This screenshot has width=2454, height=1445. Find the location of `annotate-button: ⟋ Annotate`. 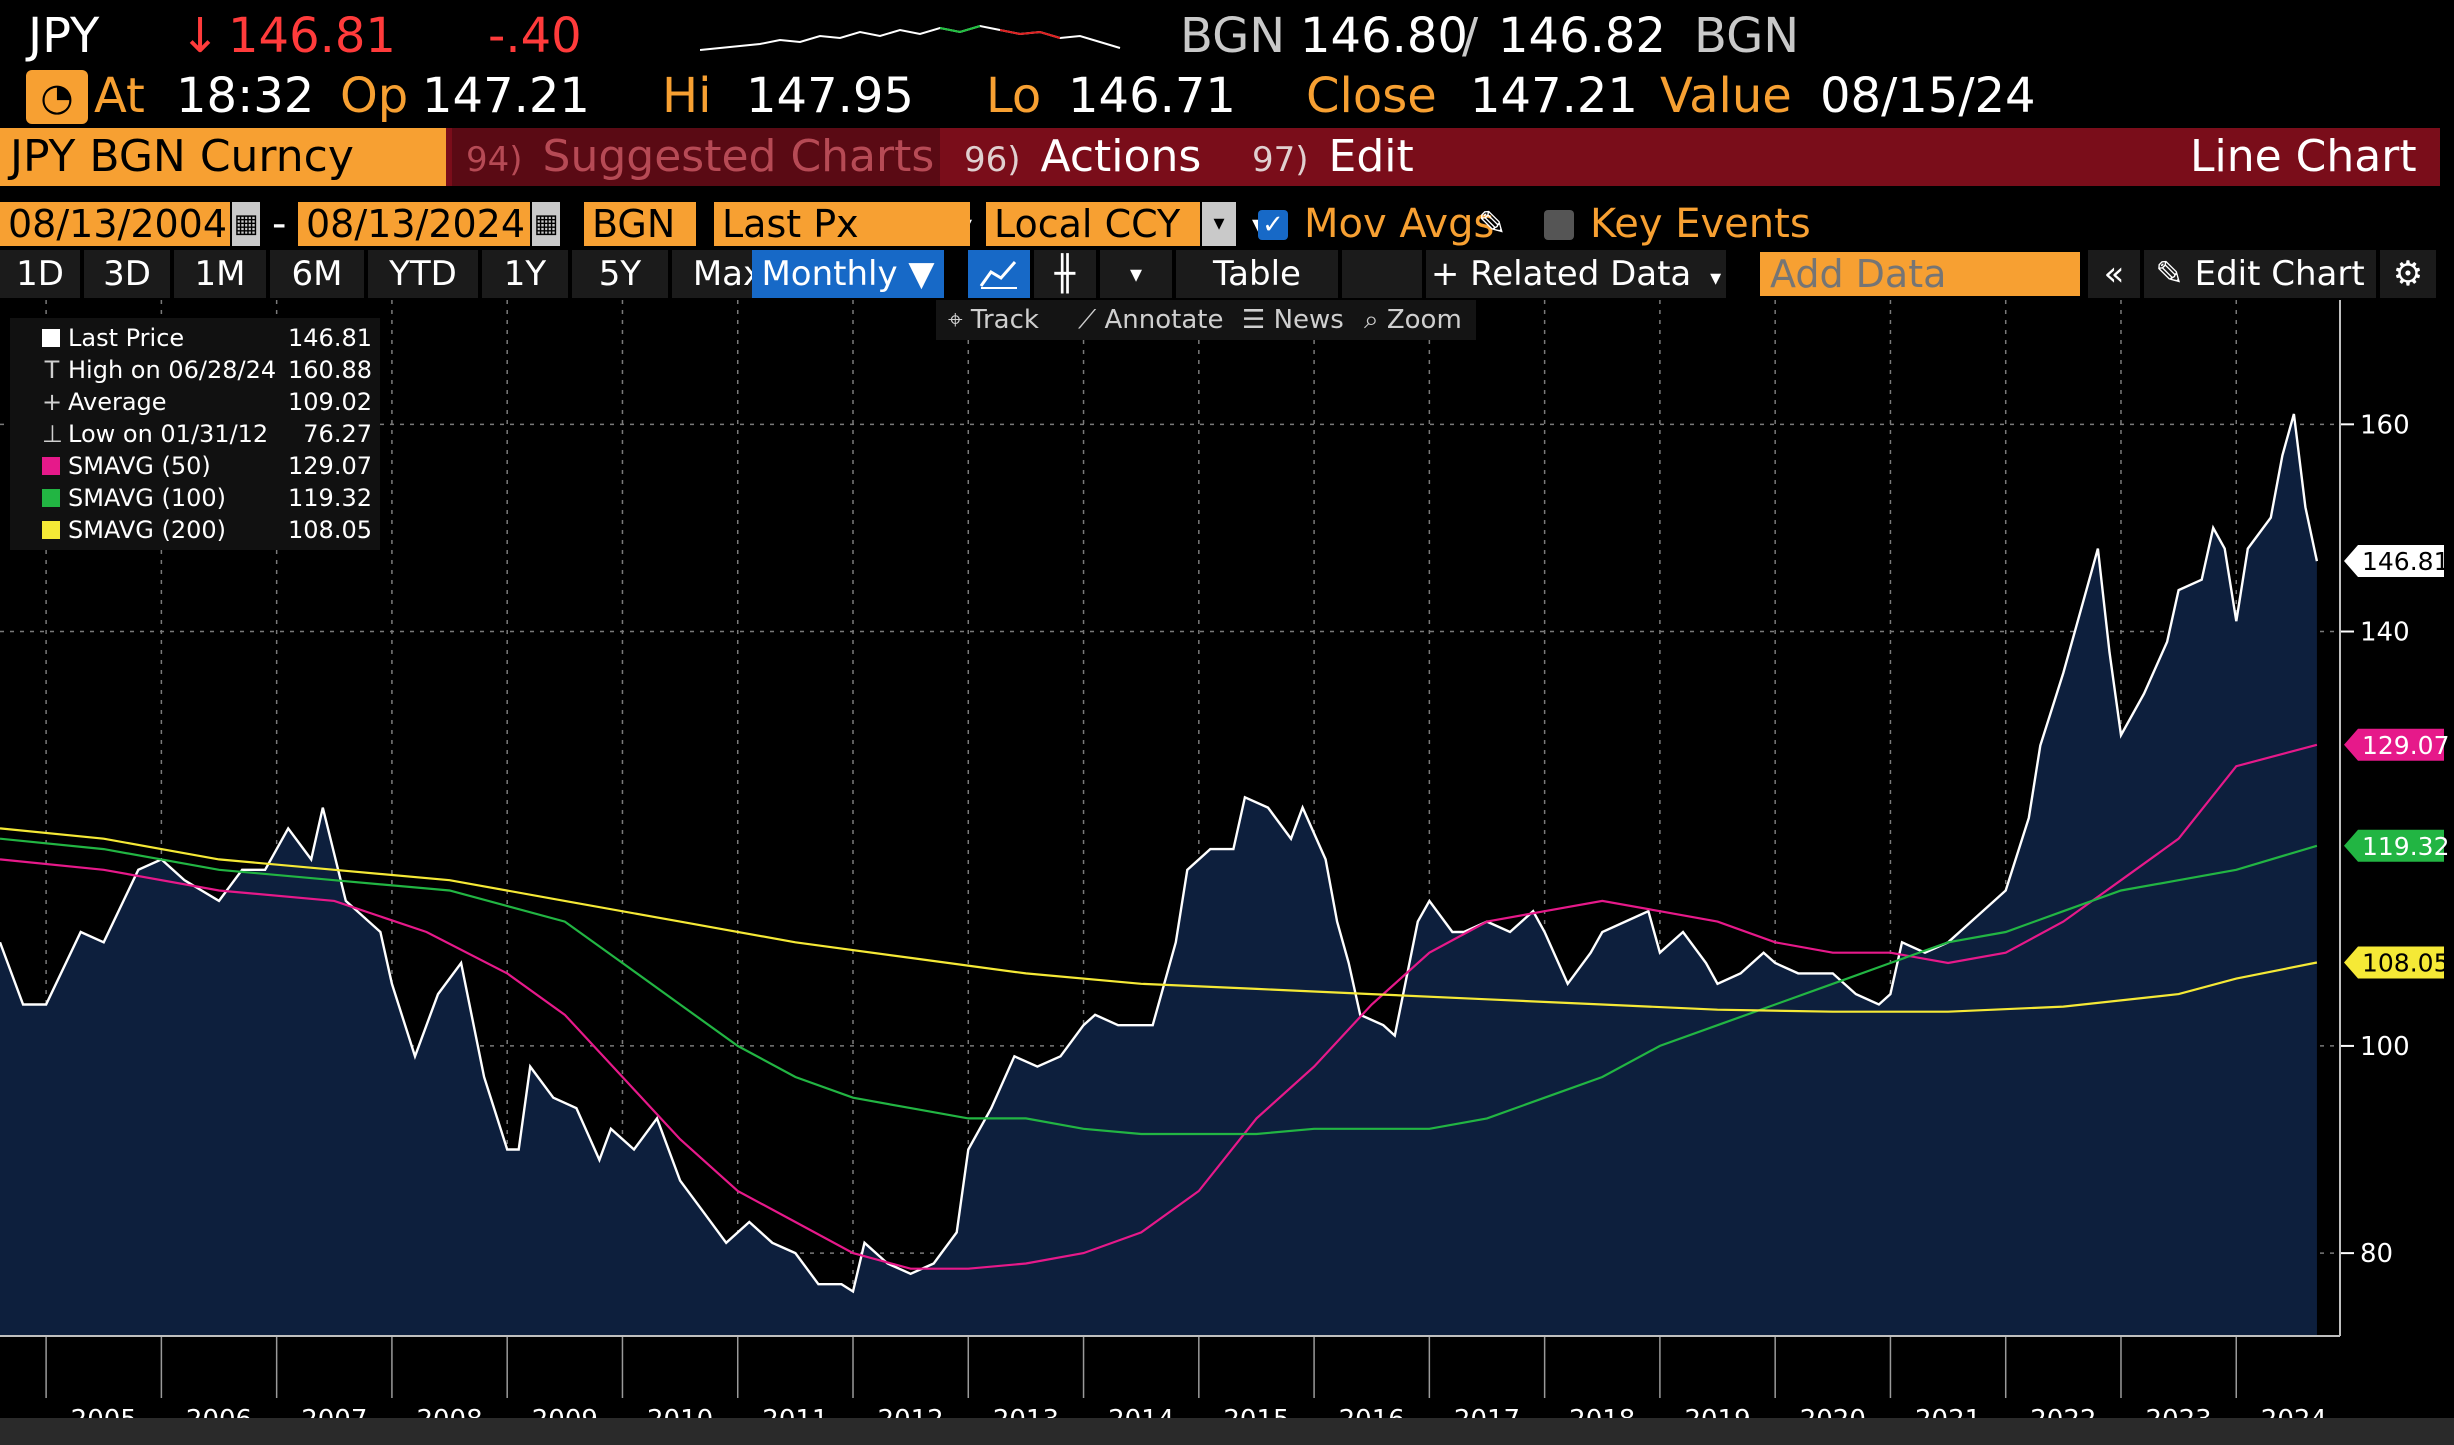

annotate-button: ⟋ Annotate is located at coordinates (1150, 320).